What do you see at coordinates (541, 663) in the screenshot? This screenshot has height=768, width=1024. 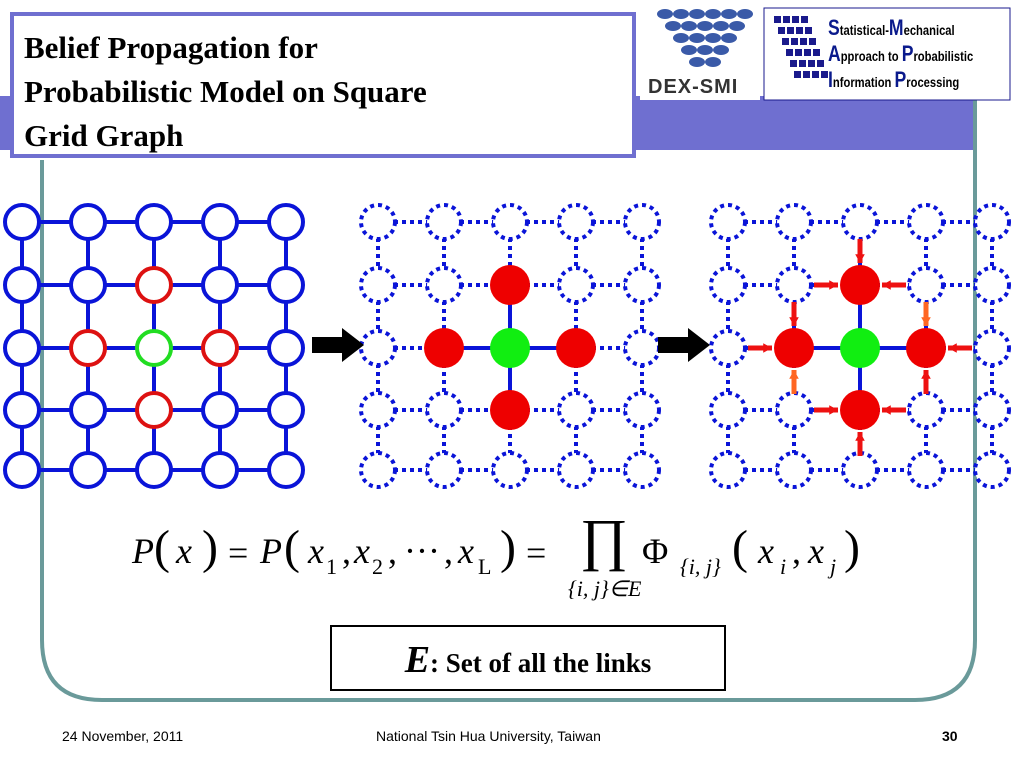 I see `definition-text: : Set of all the links` at bounding box center [541, 663].